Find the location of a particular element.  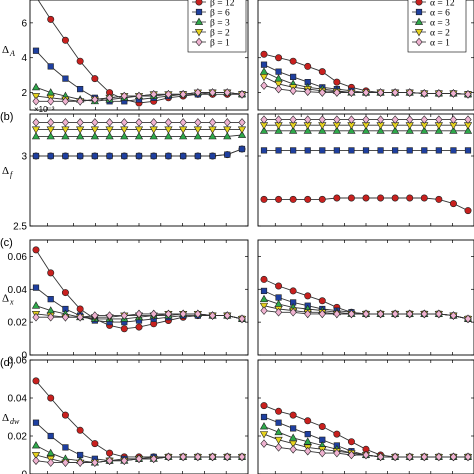

legend-marker-blue is located at coordinates (419, 12).